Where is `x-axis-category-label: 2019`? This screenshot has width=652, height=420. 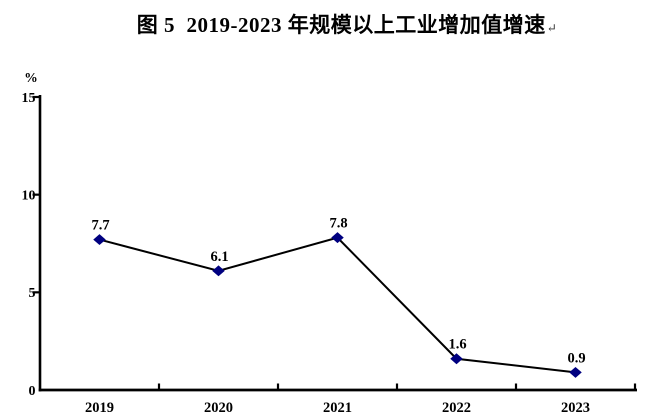
x-axis-category-label: 2019 is located at coordinates (99, 408).